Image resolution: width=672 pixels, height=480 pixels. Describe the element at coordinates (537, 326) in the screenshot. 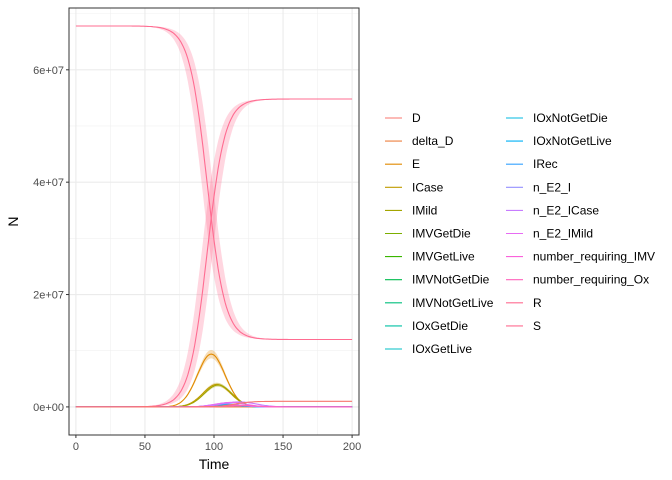

I see `legend-label-S: S` at that location.